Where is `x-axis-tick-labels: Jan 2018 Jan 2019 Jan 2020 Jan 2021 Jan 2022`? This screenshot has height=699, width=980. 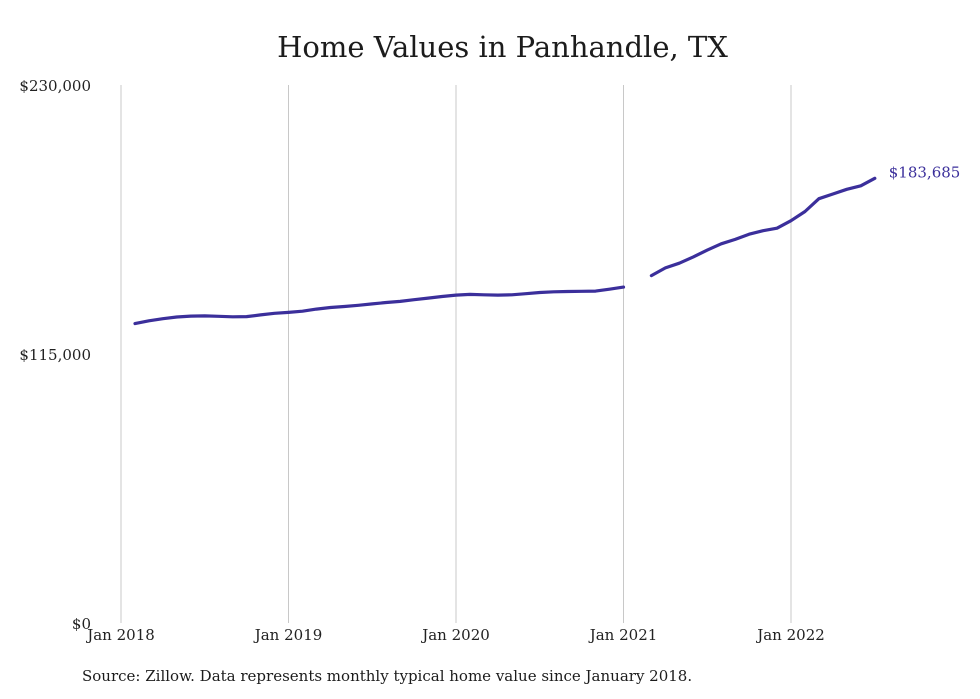 x-axis-tick-labels: Jan 2018 Jan 2019 Jan 2020 Jan 2021 Jan 2022 is located at coordinates (455, 635).